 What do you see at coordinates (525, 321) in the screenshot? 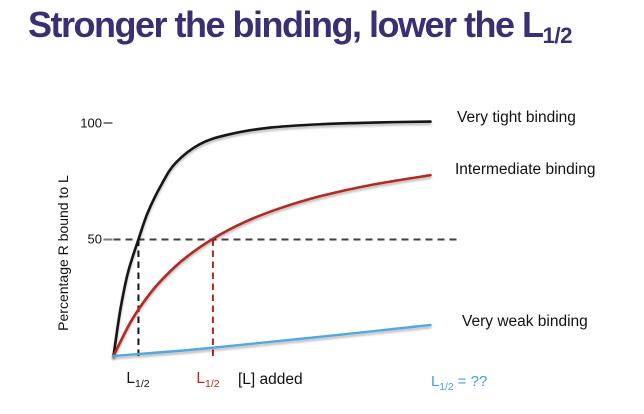
I see `series-label-very-weak-binding: Very weak binding` at bounding box center [525, 321].